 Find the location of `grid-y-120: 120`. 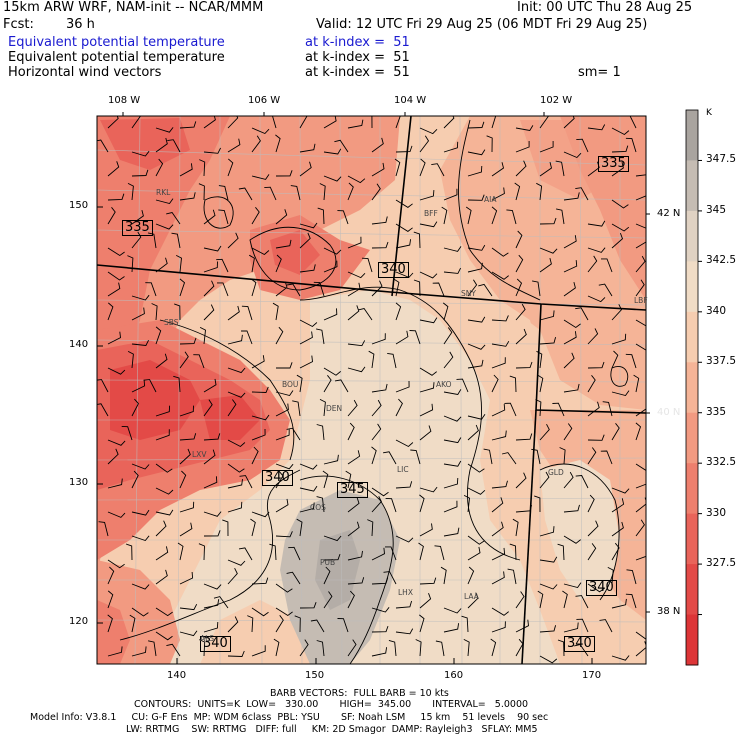

grid-y-120: 120 is located at coordinates (79, 621).